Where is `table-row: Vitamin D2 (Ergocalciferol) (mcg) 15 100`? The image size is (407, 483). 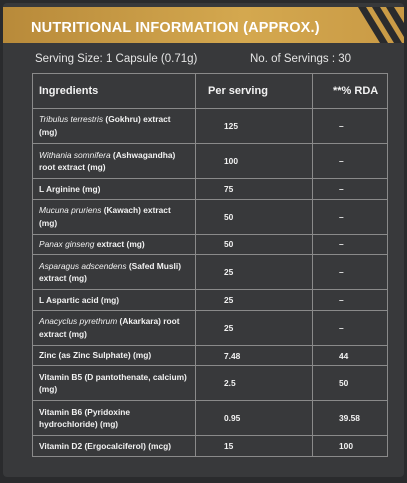
table-row: Vitamin D2 (Ergocalciferol) (mcg) 15 100 is located at coordinates (210, 446).